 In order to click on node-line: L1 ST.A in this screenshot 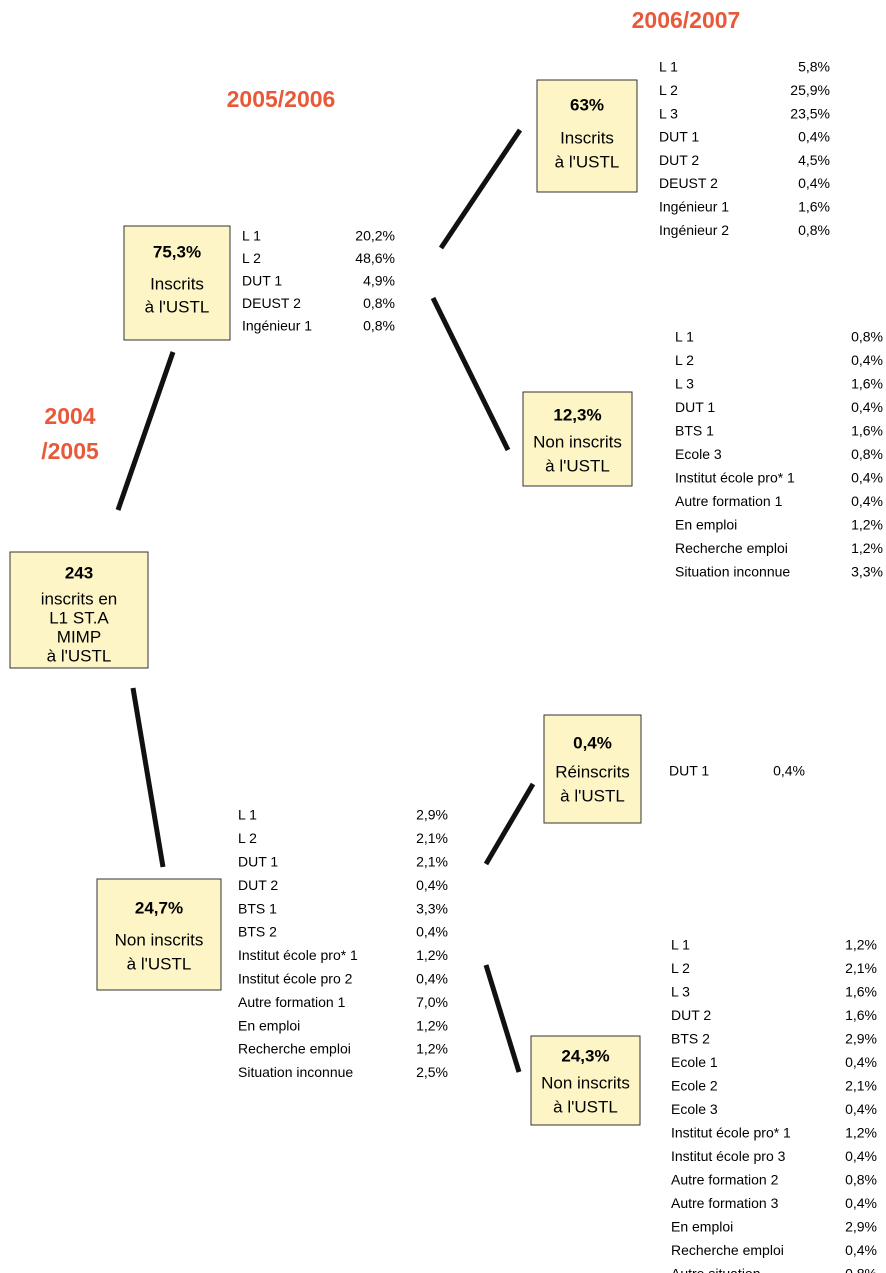, I will do `click(79, 617)`.